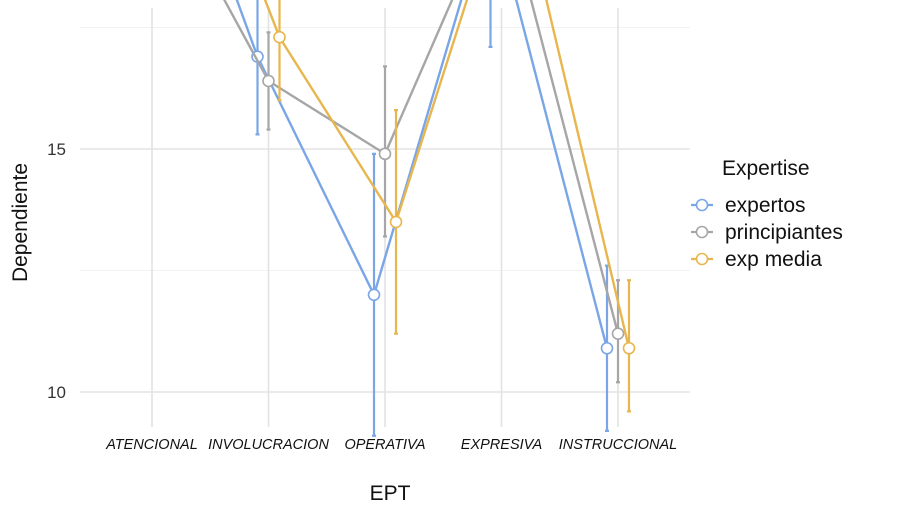 This screenshot has height=507, width=907. I want to click on legend-title: Expertise, so click(766, 168).